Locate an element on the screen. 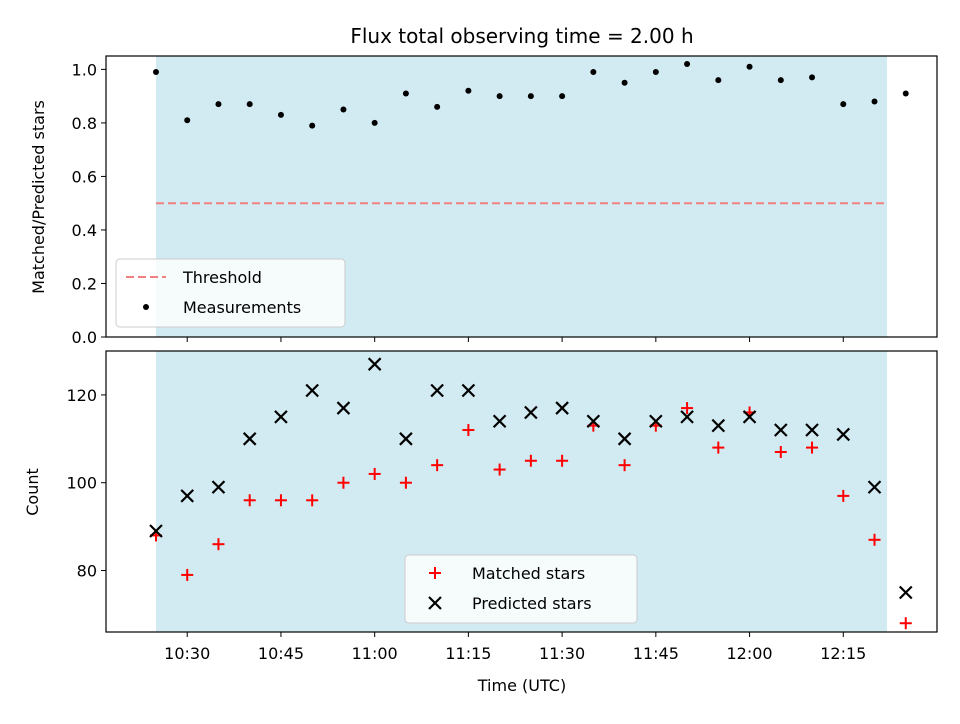 This screenshot has width=960, height=724. bottom-y-tick-label: 80 is located at coordinates (87, 571).